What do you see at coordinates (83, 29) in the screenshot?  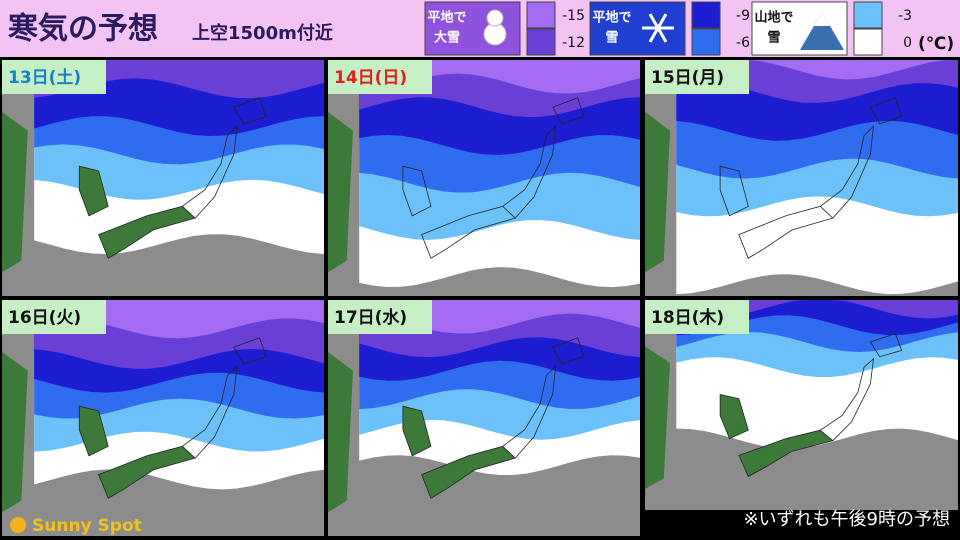 I see `title: 寒気の予想` at bounding box center [83, 29].